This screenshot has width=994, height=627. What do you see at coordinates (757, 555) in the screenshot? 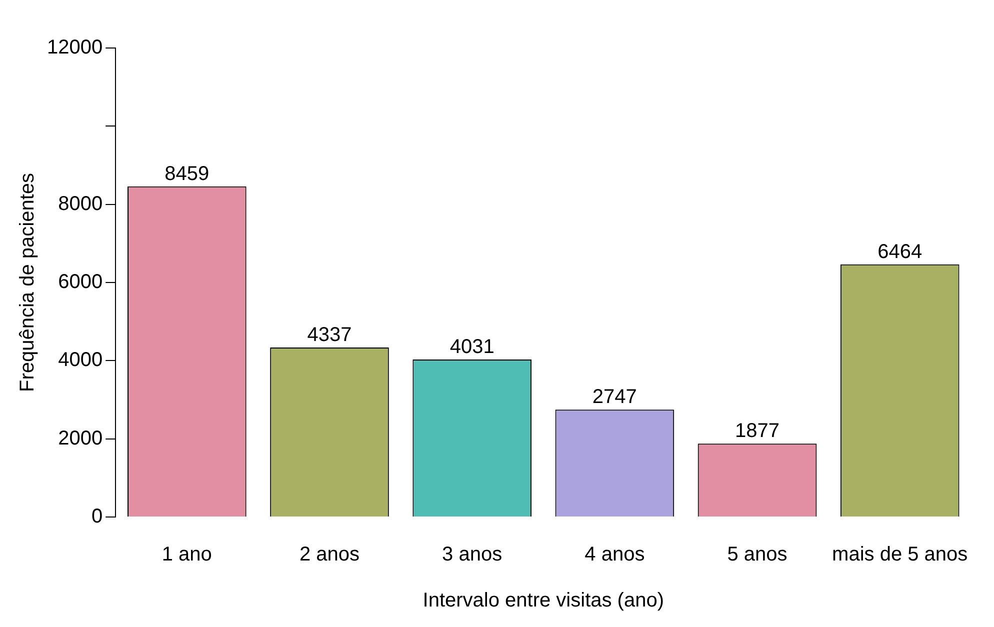
I see `x-tick-label: 5 anos` at bounding box center [757, 555].